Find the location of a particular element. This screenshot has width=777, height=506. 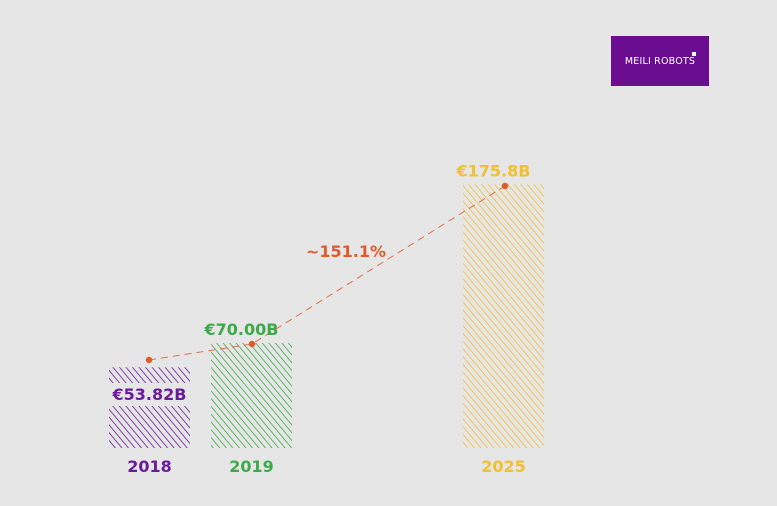

growth-percentage-label: ~151.1% is located at coordinates (346, 251).